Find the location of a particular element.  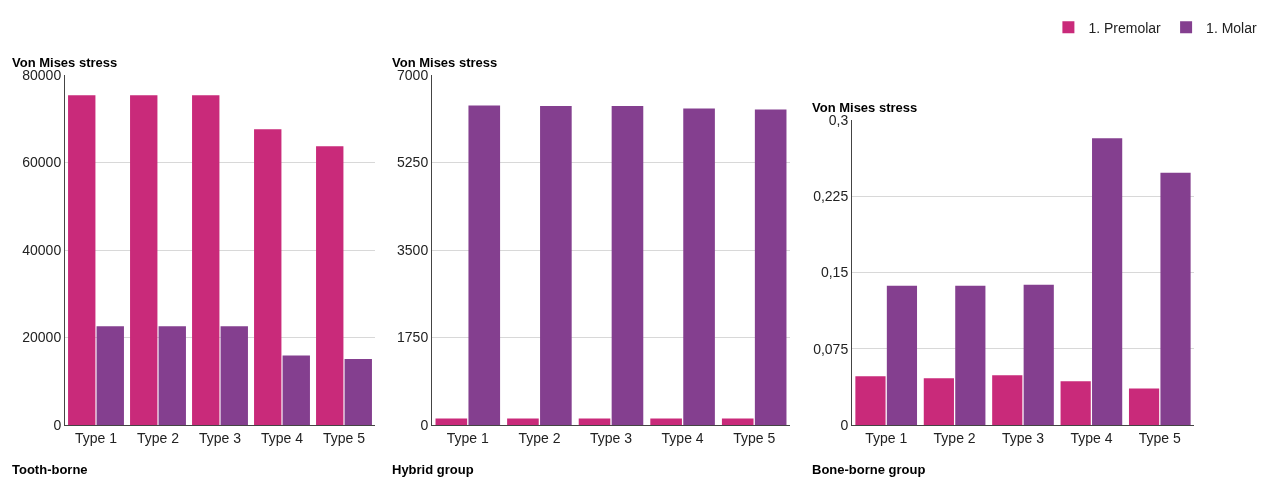

y-tick-label: 3500 is located at coordinates (413, 249).